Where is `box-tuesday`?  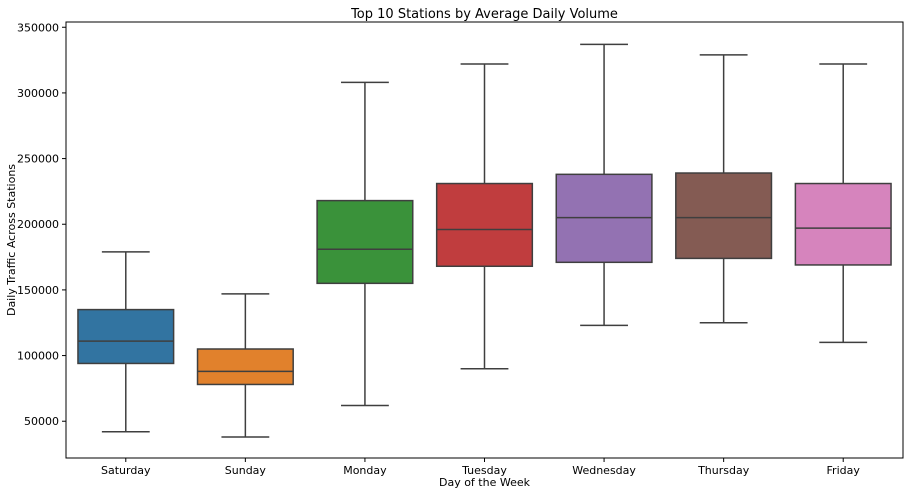
box-tuesday is located at coordinates (484, 225).